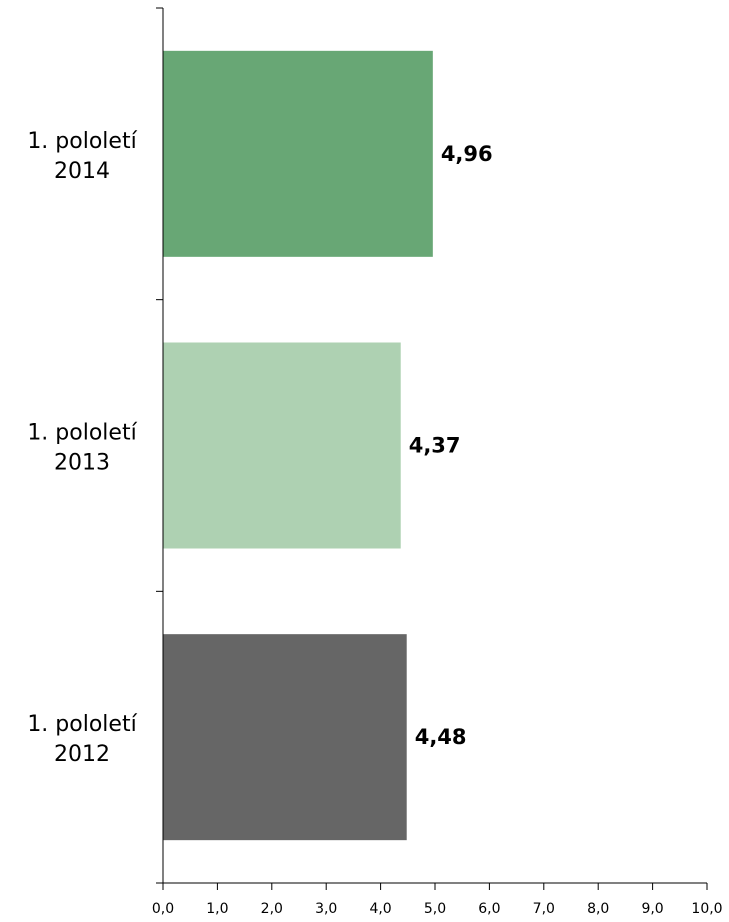  I want to click on x-tick-label: 2,0, so click(272, 909).